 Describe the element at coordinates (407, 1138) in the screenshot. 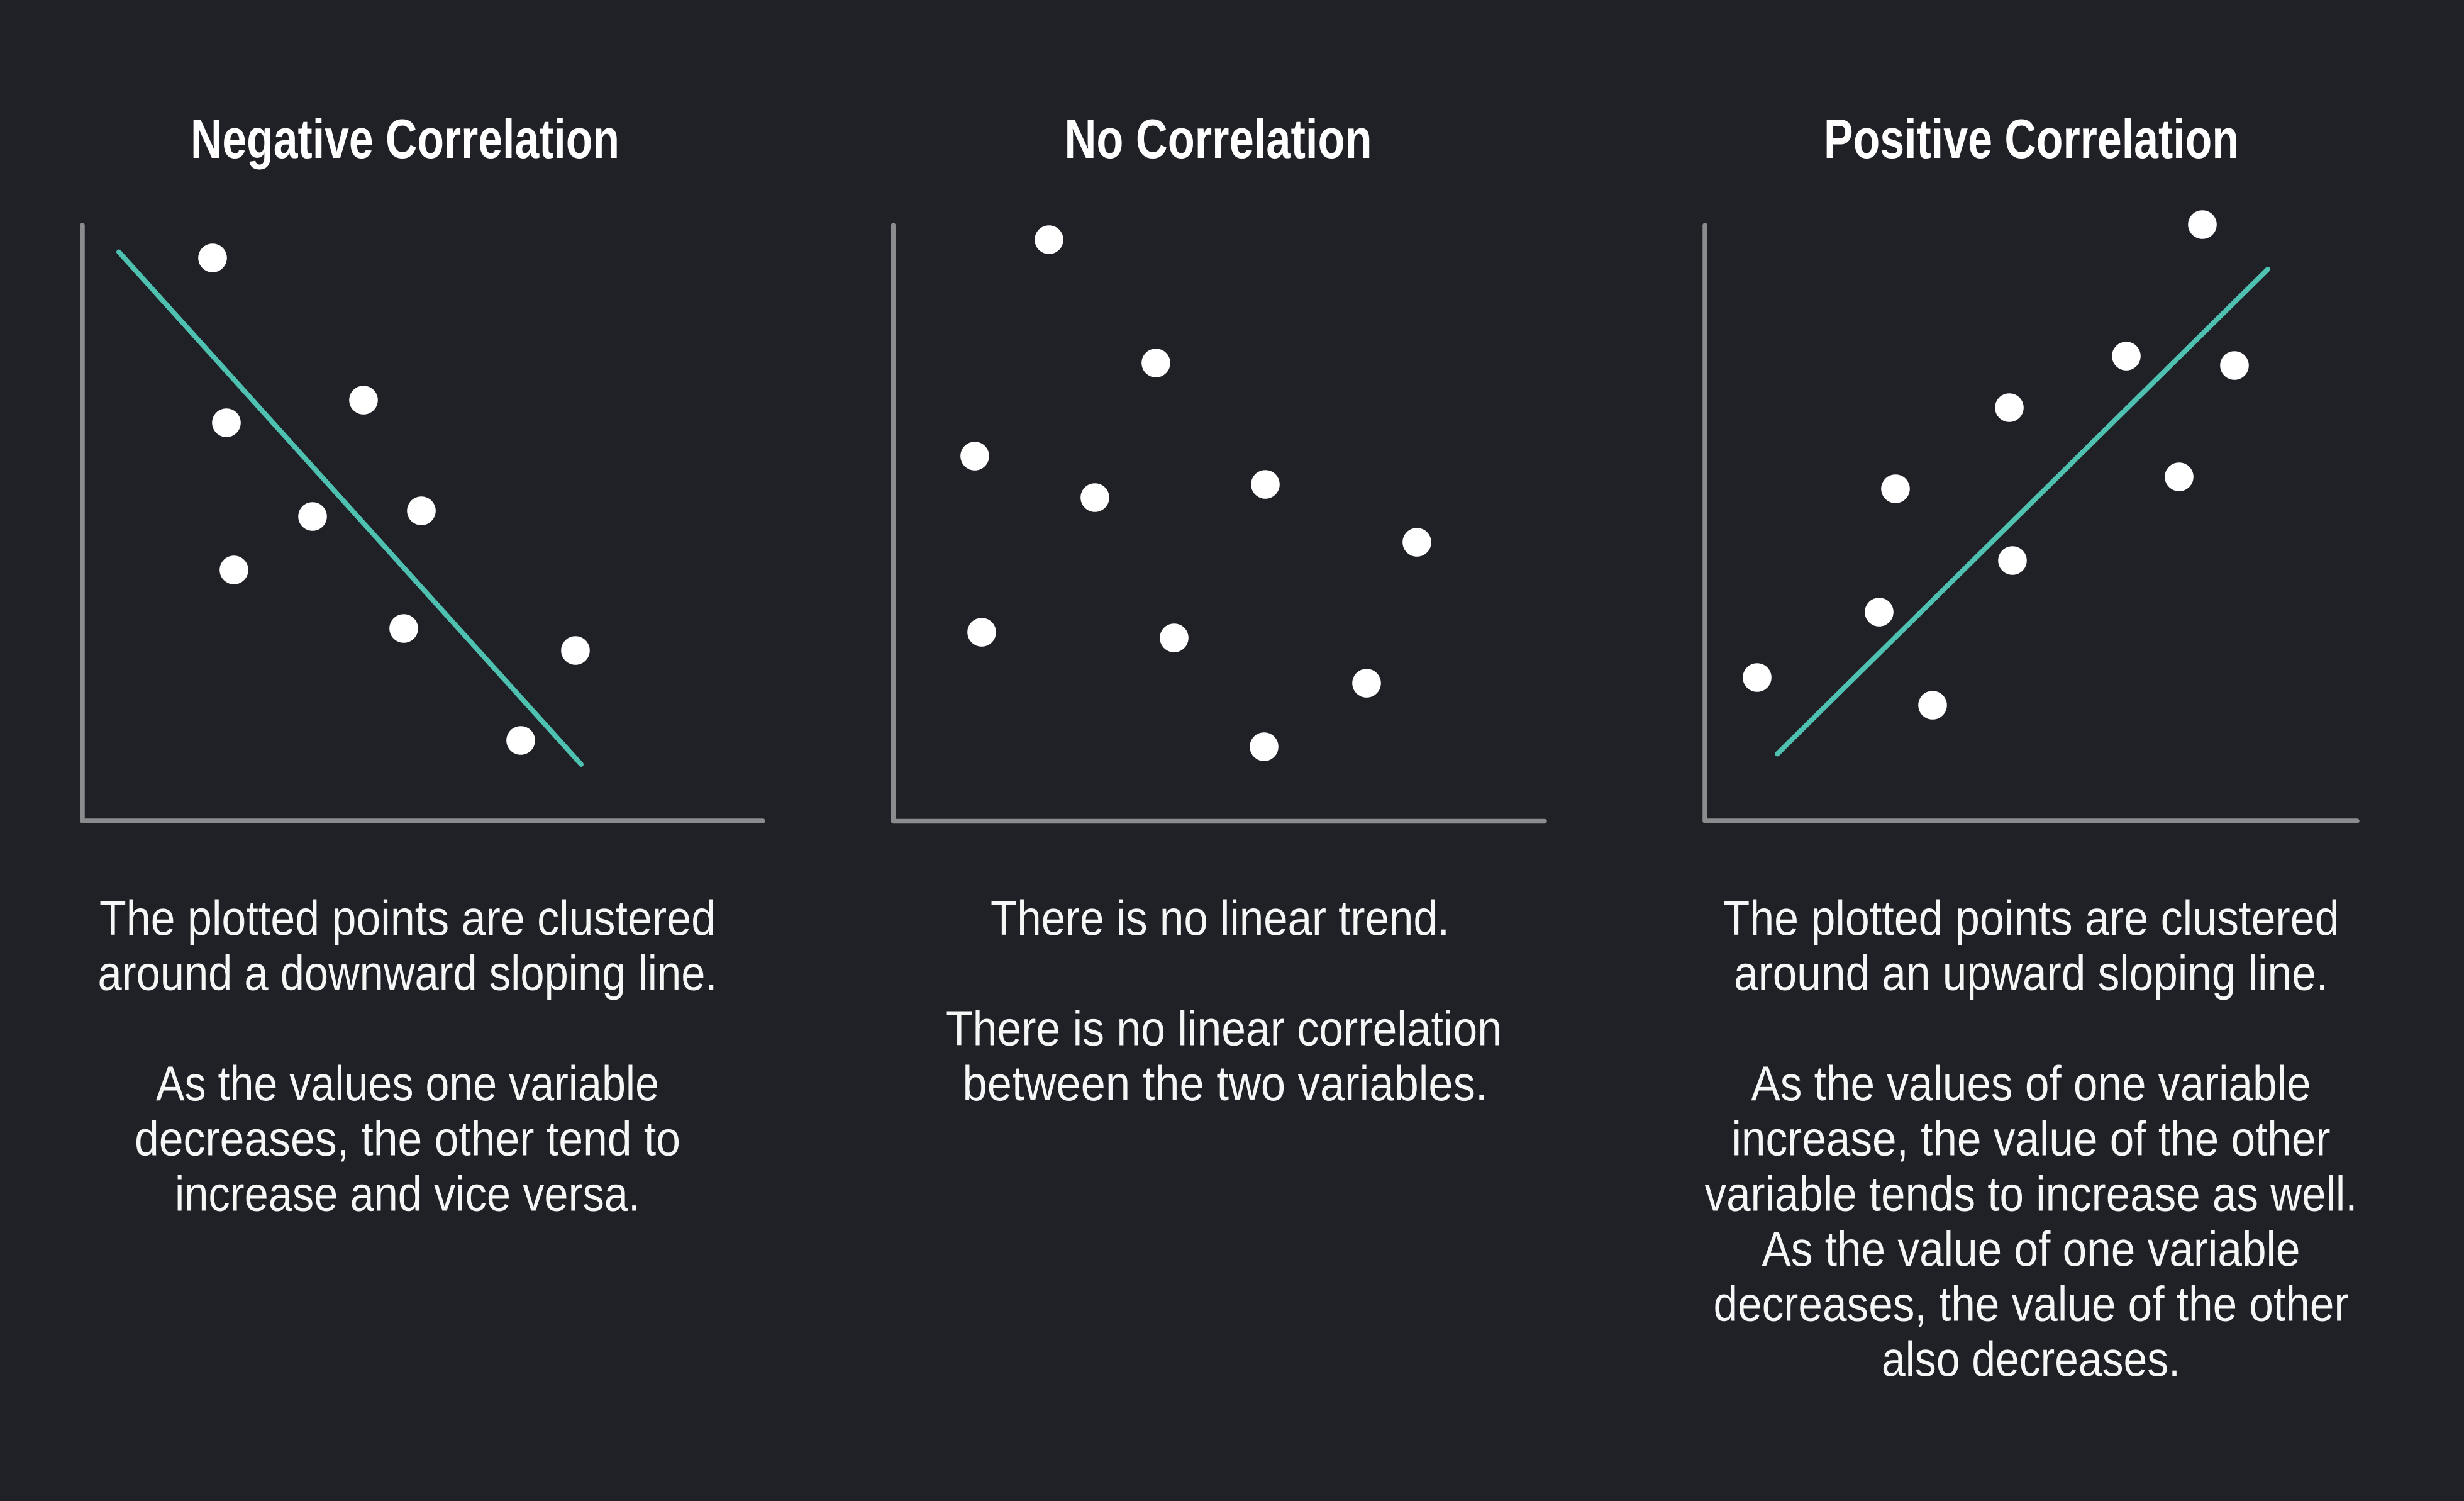

I see `svg-text: decreases, the other tend to` at that location.